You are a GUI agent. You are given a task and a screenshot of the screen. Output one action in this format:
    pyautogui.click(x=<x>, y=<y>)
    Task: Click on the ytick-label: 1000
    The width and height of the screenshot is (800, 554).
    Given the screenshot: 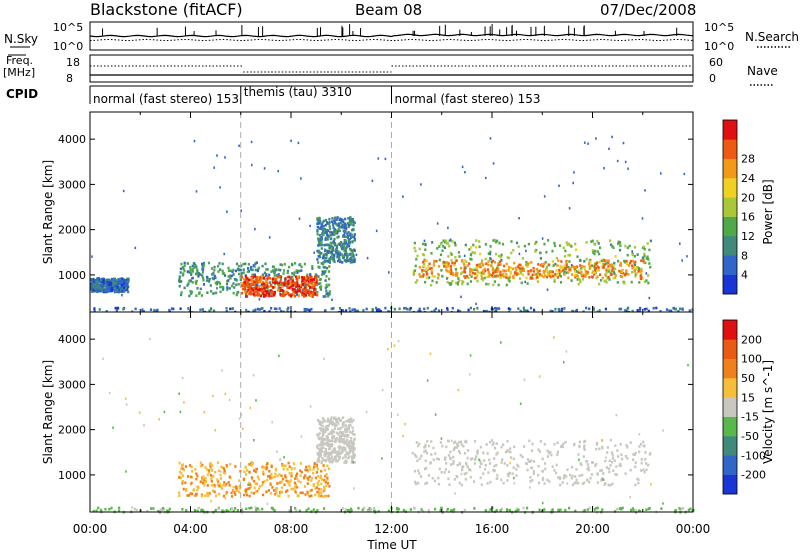 What is the action you would take?
    pyautogui.click(x=72, y=275)
    